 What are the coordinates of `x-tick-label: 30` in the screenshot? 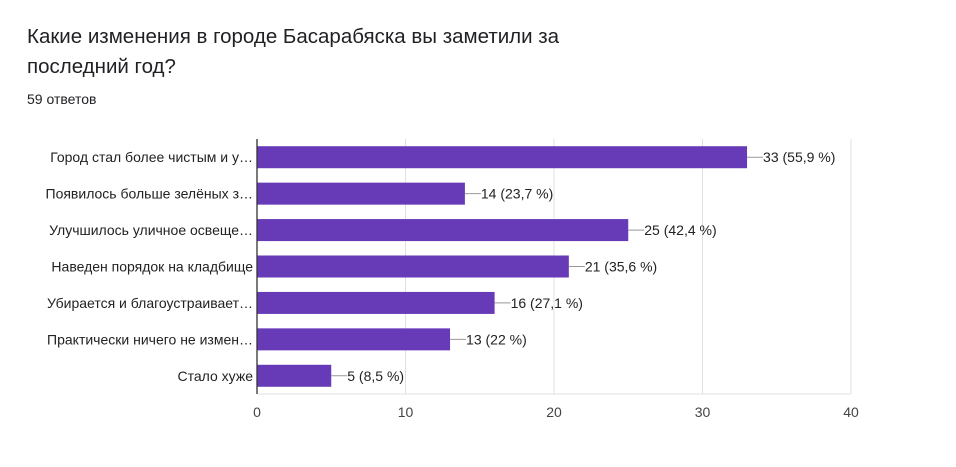 It's located at (703, 412).